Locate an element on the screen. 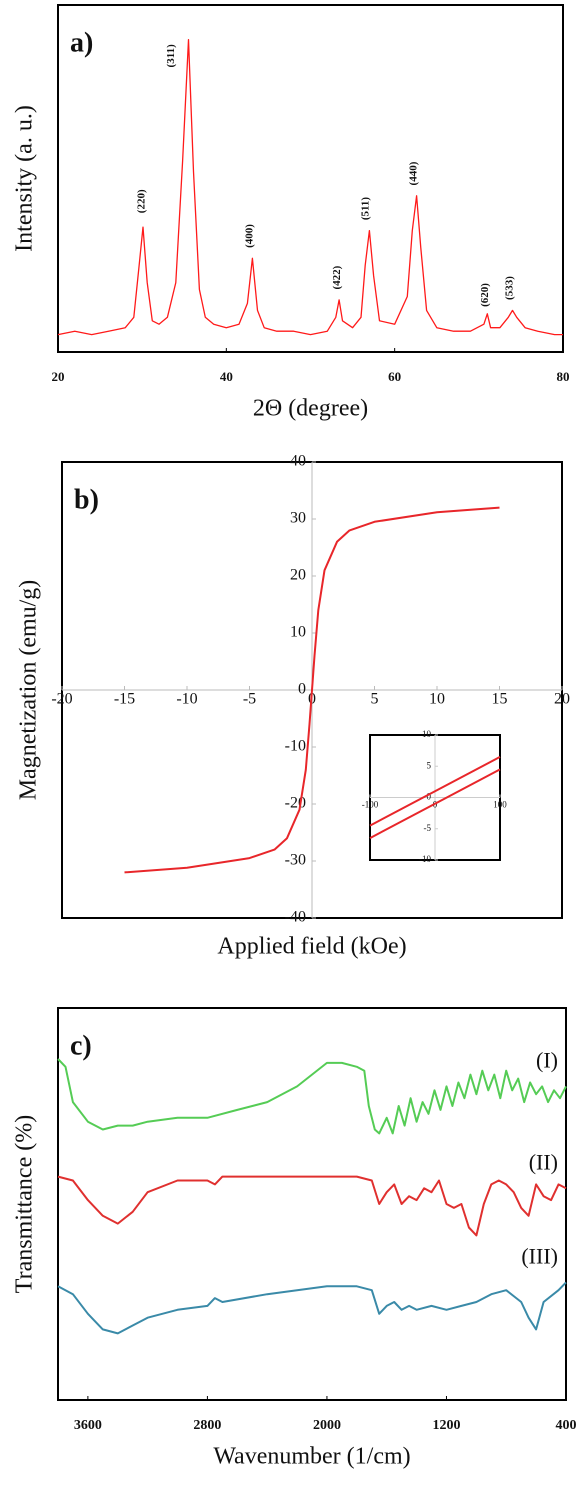 Image resolution: width=582 pixels, height=1507 pixels. inset-x-tick-label: 100 is located at coordinates (500, 805).